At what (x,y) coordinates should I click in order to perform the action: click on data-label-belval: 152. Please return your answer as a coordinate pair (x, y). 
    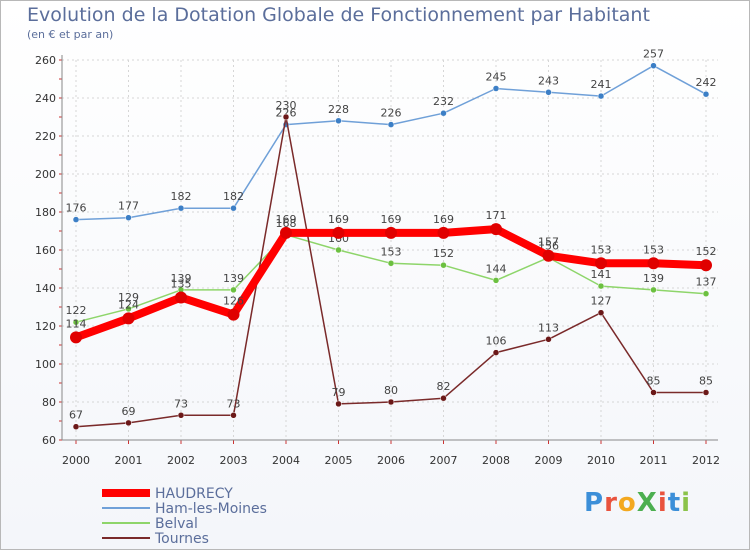
    Looking at the image, I should click on (443, 253).